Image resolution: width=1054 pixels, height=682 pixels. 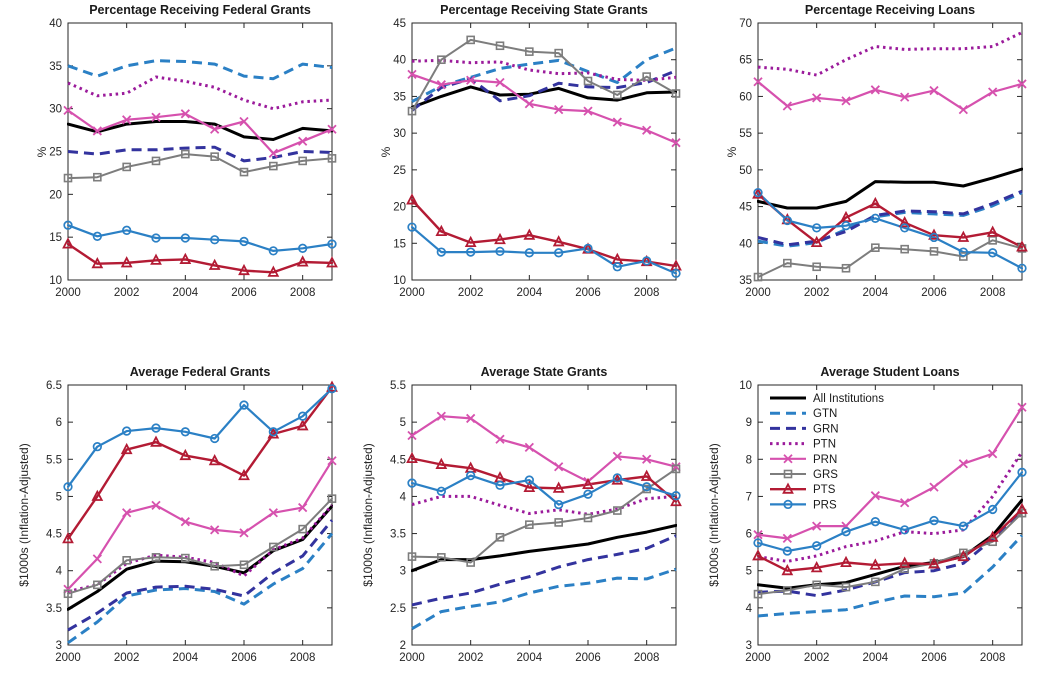 I want to click on subplot-percentage-receiving-loans: 35 40 45 50 55 60 65 70 2000 2002 2004 2006 2008, so click(x=883, y=158).